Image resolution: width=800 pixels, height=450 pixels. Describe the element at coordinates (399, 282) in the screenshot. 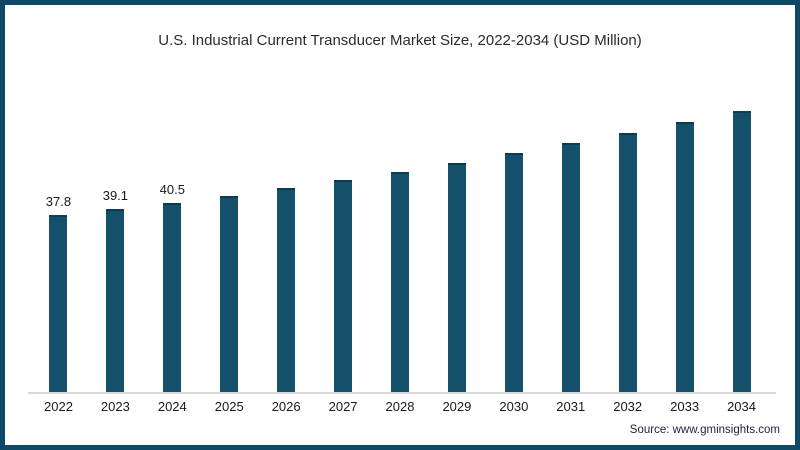

I see `bar-2028` at that location.